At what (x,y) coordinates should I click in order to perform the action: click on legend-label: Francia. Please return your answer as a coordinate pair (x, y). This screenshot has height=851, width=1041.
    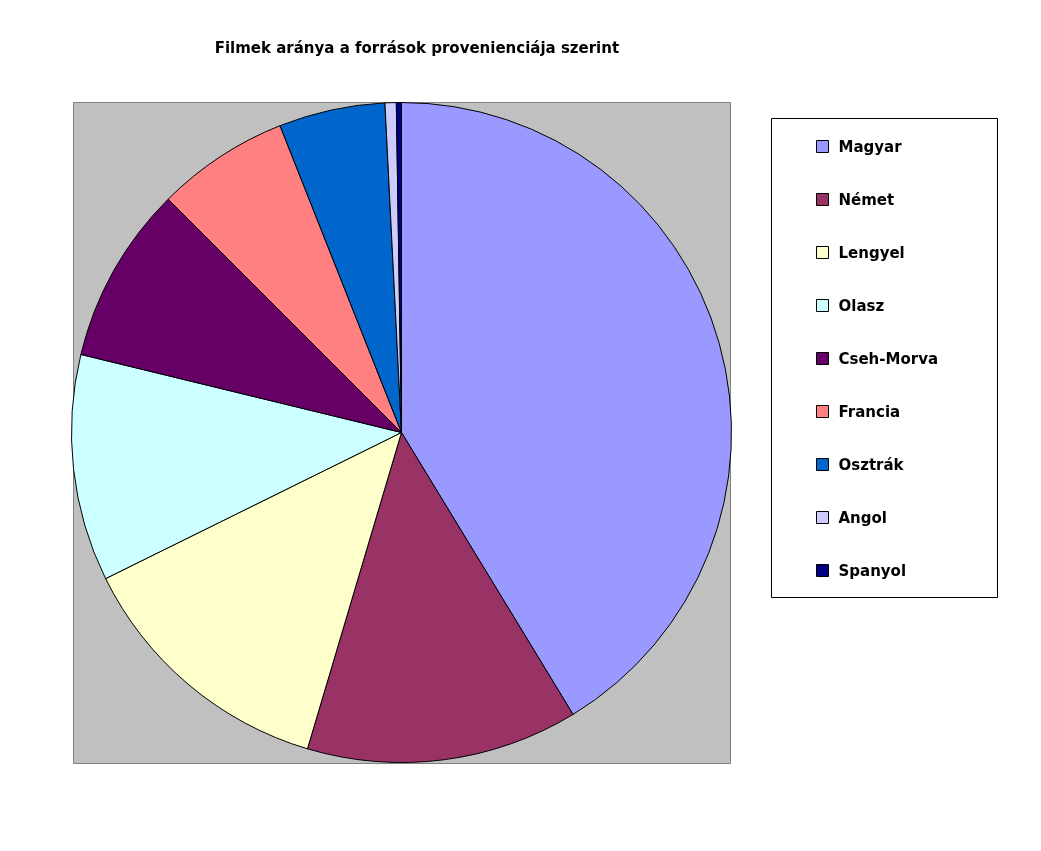
    Looking at the image, I should click on (869, 411).